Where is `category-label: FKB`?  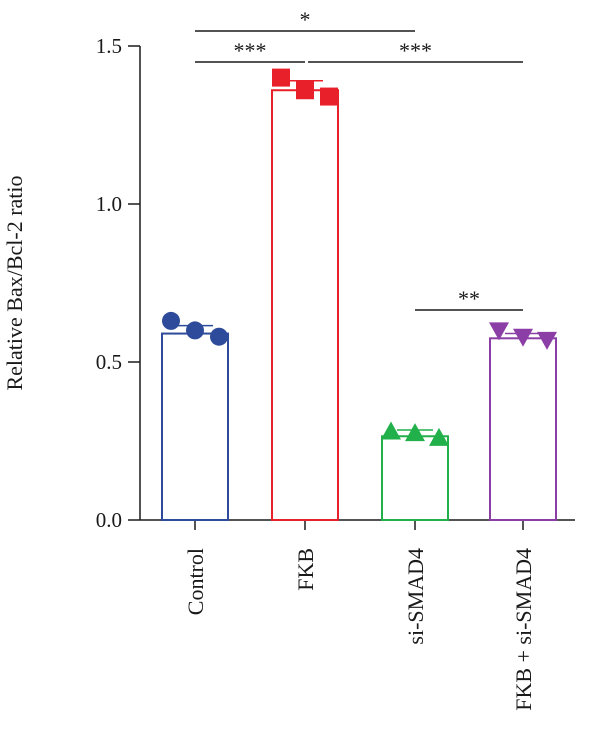 category-label: FKB is located at coordinates (305, 569).